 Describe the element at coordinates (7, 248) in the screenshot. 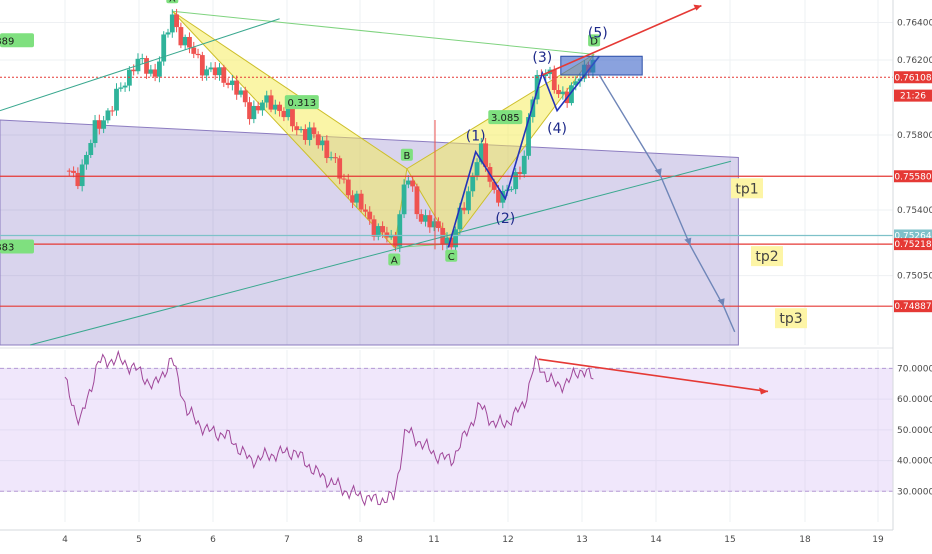

I see `fib-ratio-label: 0.883` at that location.